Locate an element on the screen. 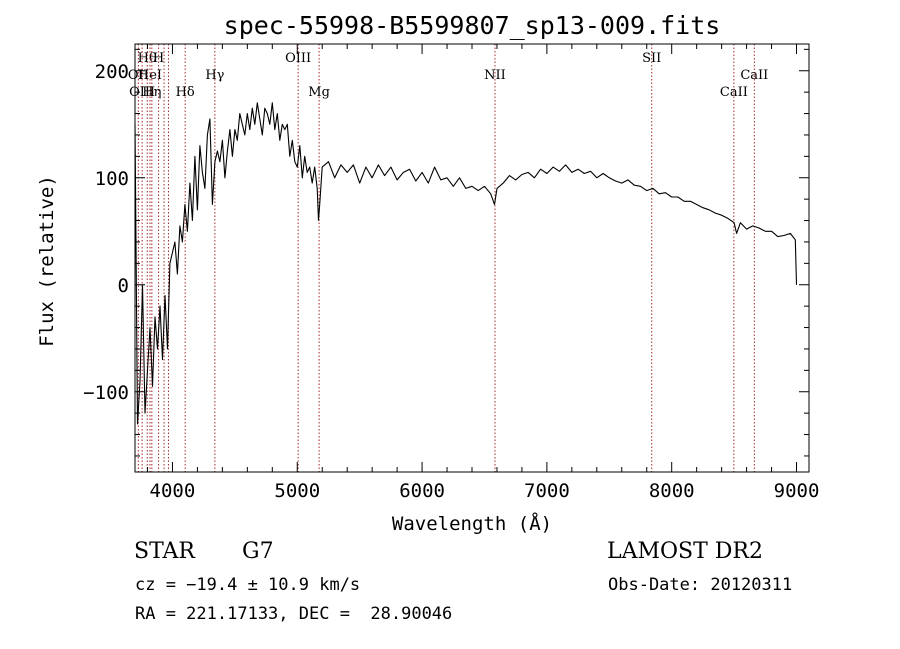 The height and width of the screenshot is (649, 900). marker-label-2: OII is located at coordinates (138, 75).